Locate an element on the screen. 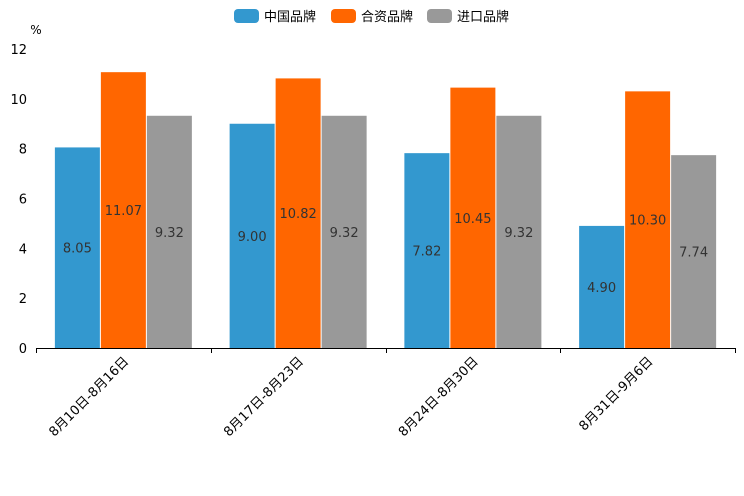  data-label-1-3: 7.82 is located at coordinates (426, 252).